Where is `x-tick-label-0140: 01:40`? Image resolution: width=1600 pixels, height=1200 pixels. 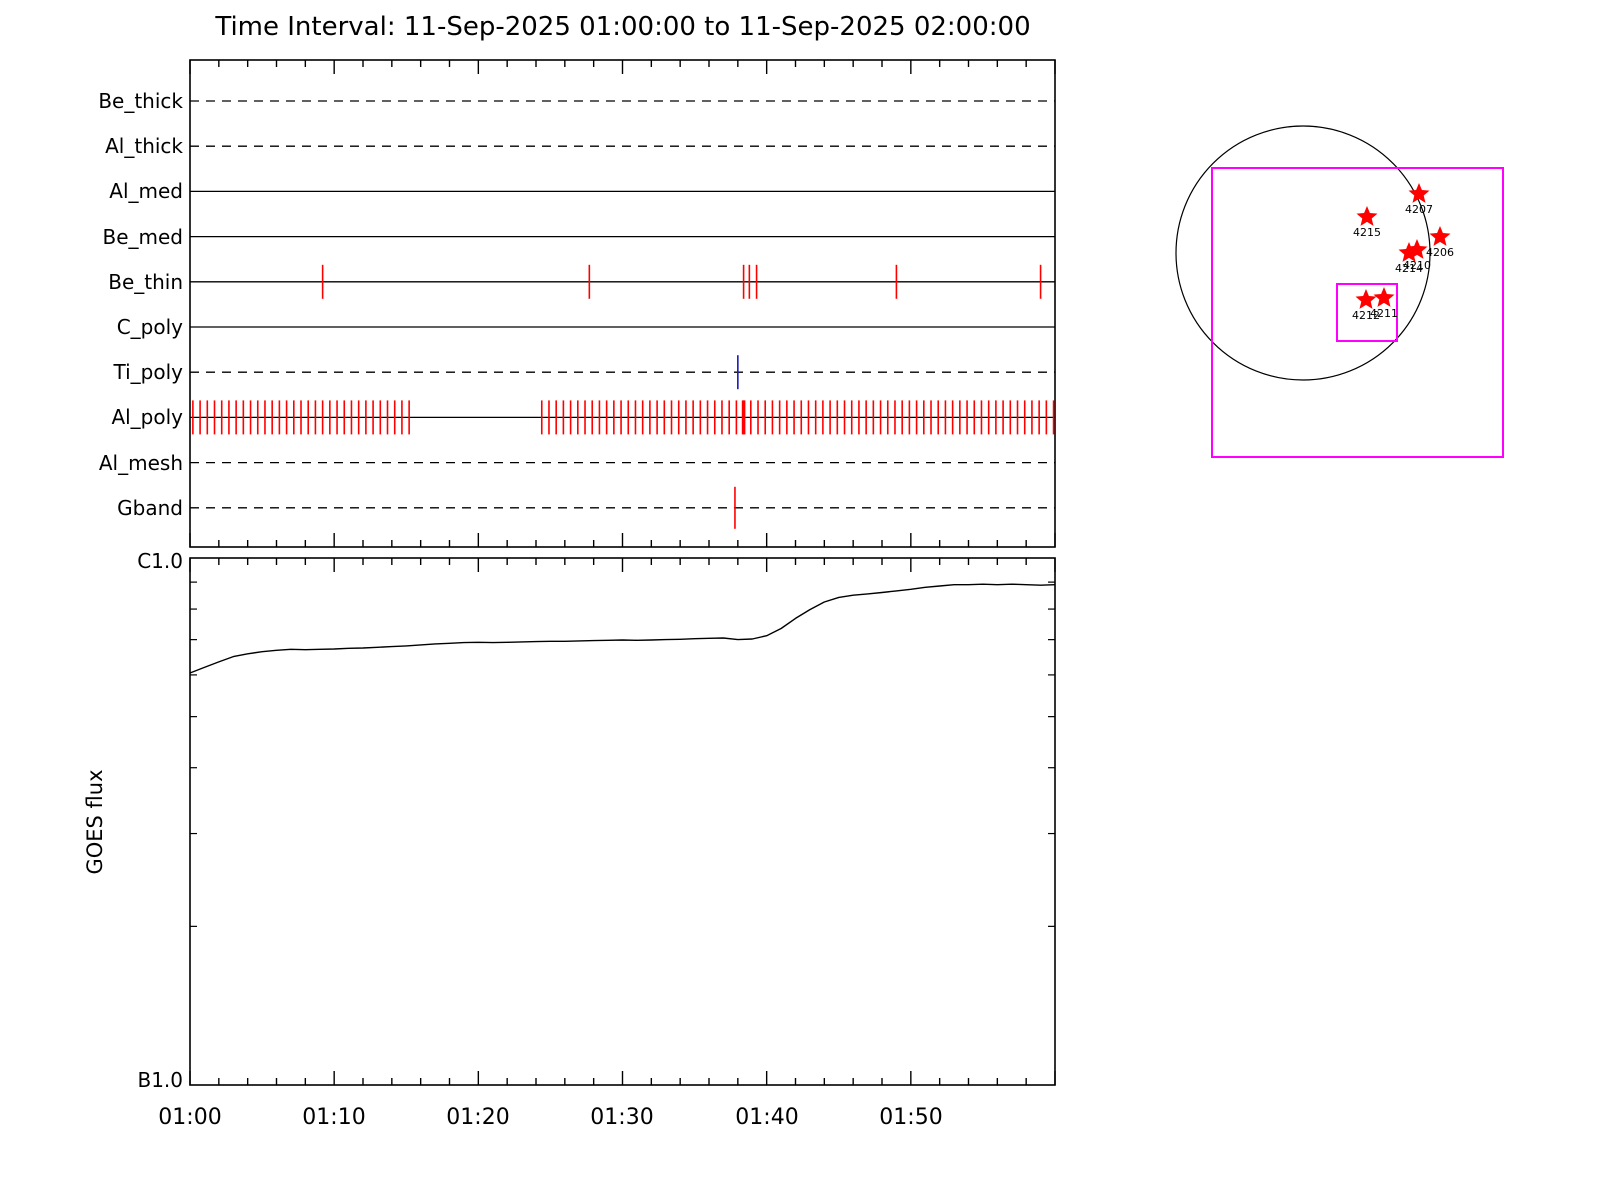 x-tick-label-0140: 01:40 is located at coordinates (767, 1117).